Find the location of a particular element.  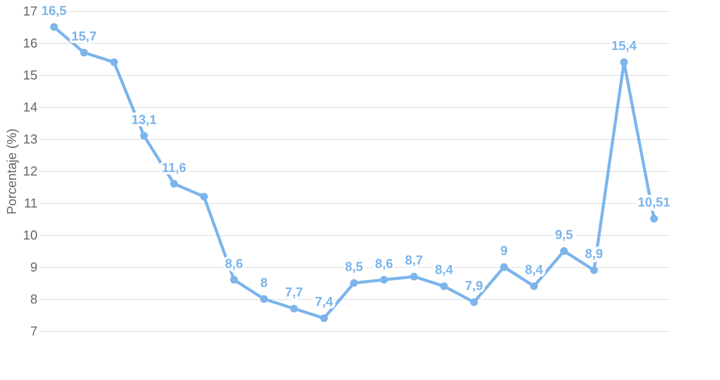

data-label: 8,5 is located at coordinates (354, 266).